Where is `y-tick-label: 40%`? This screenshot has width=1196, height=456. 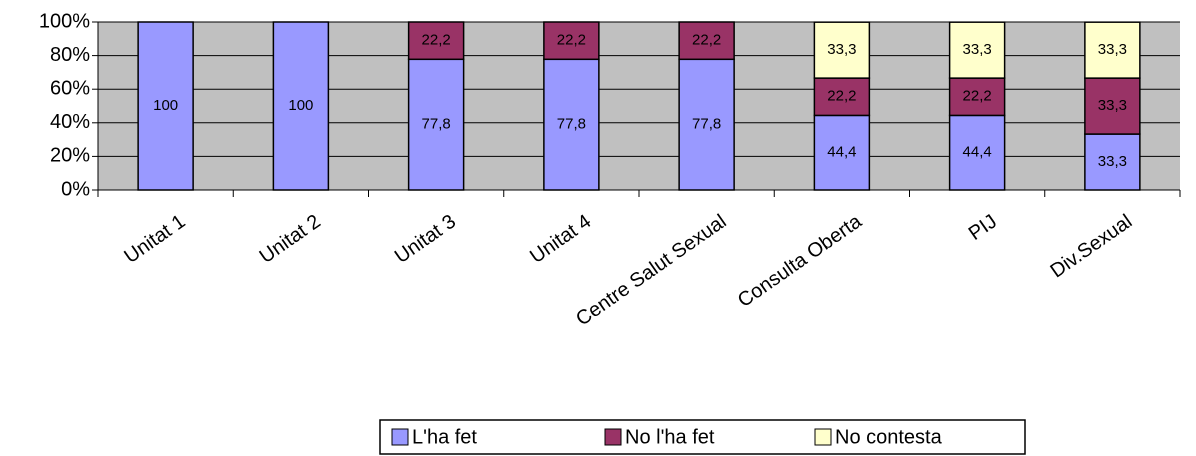 y-tick-label: 40% is located at coordinates (70, 122).